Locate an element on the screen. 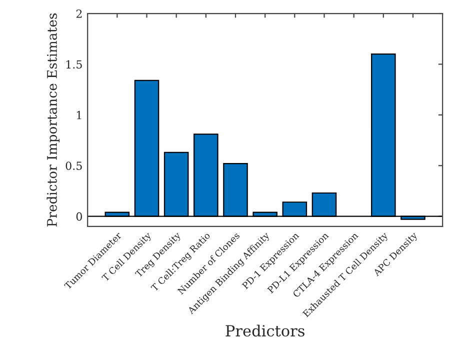 This screenshot has width=461, height=338. y-tick-label: 2 is located at coordinates (79, 13).